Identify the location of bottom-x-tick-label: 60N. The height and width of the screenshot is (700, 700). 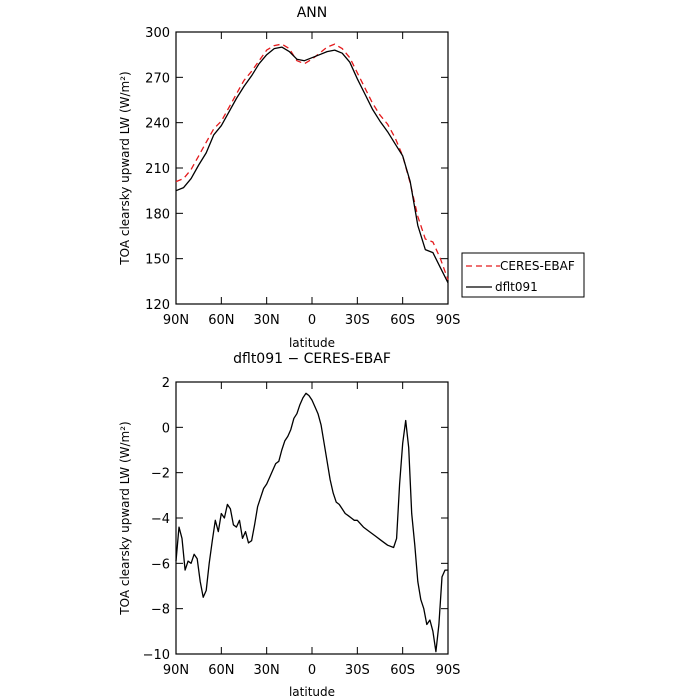
(221, 670).